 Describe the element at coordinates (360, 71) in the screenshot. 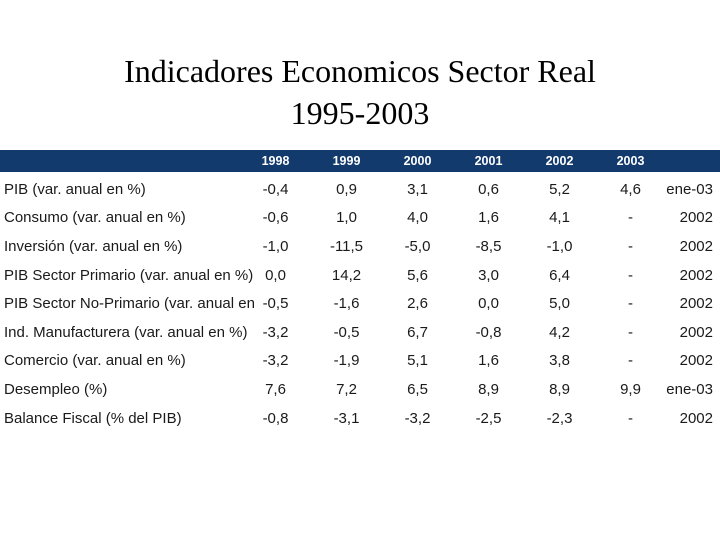

I see `slide-title-line1: Indicadores Economicos Sector Real` at that location.